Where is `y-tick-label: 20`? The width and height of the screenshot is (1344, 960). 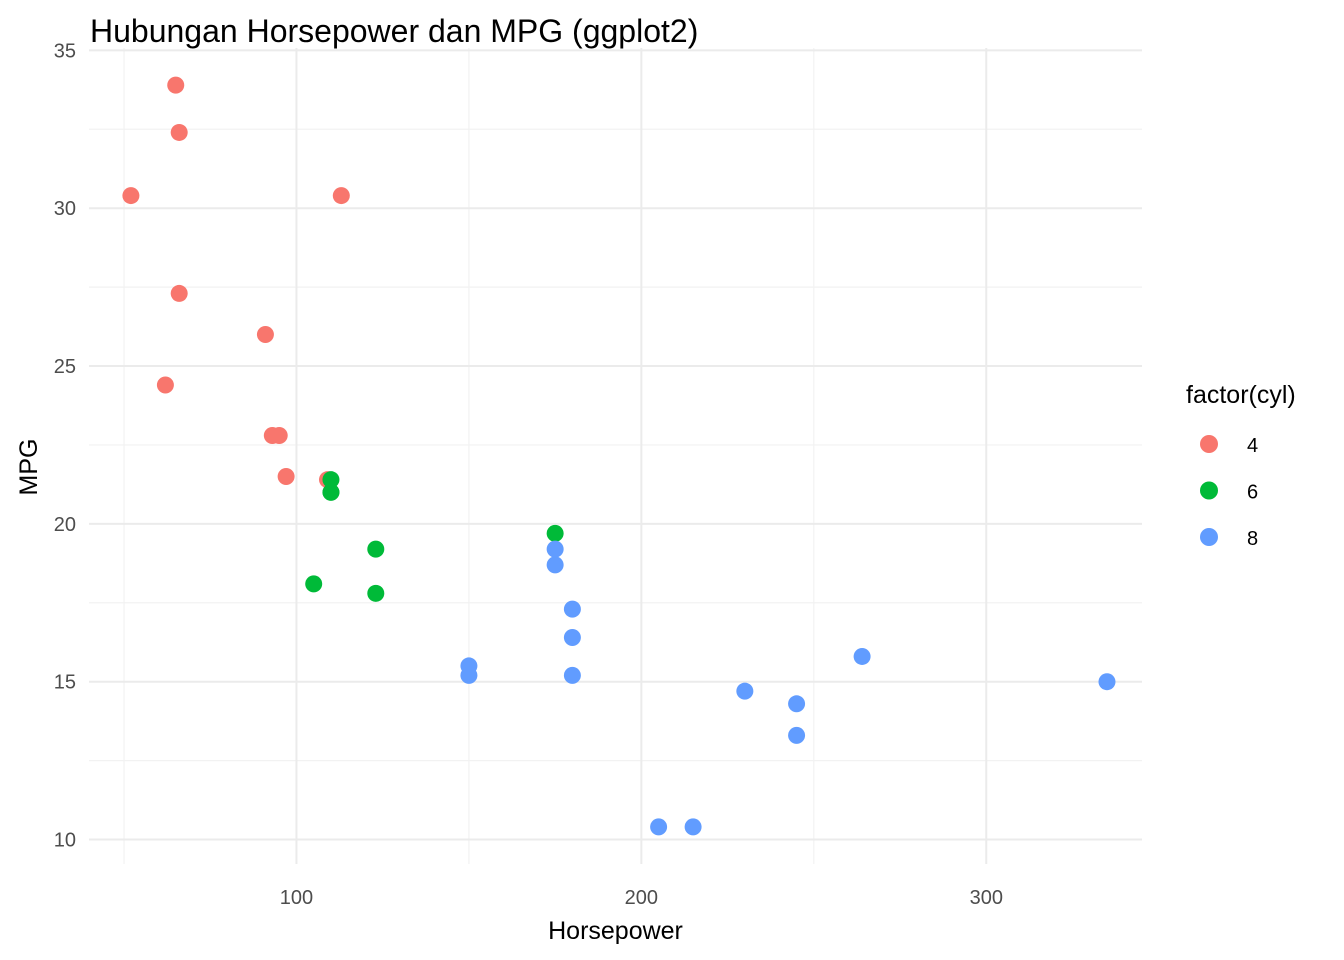
y-tick-label: 20 is located at coordinates (65, 525).